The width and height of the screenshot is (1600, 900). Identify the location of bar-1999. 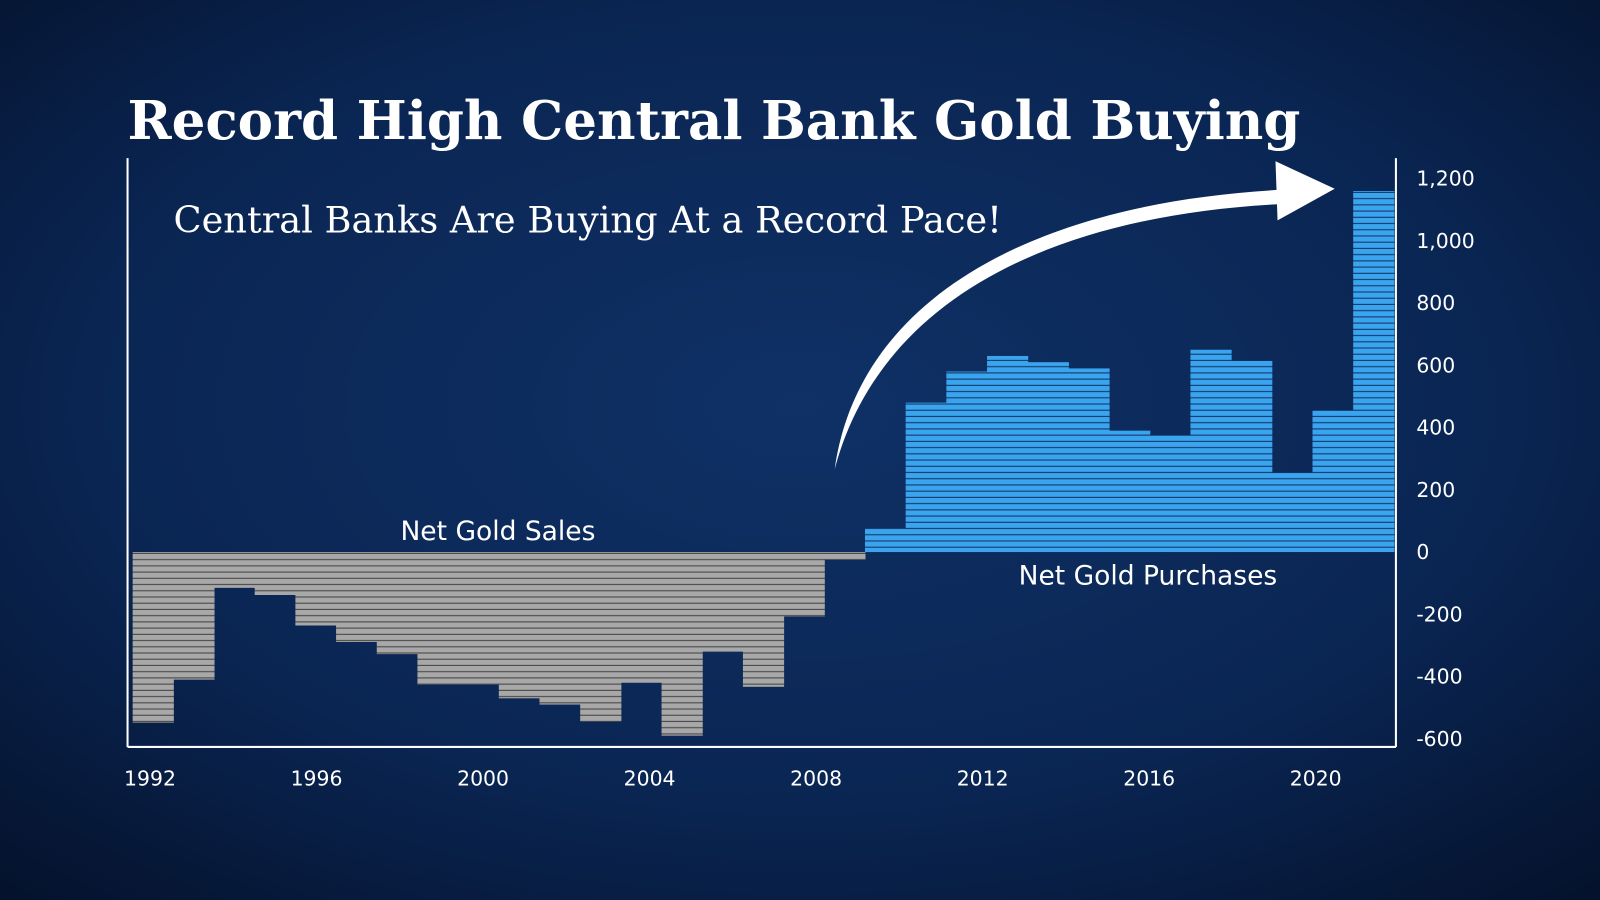
(438, 618).